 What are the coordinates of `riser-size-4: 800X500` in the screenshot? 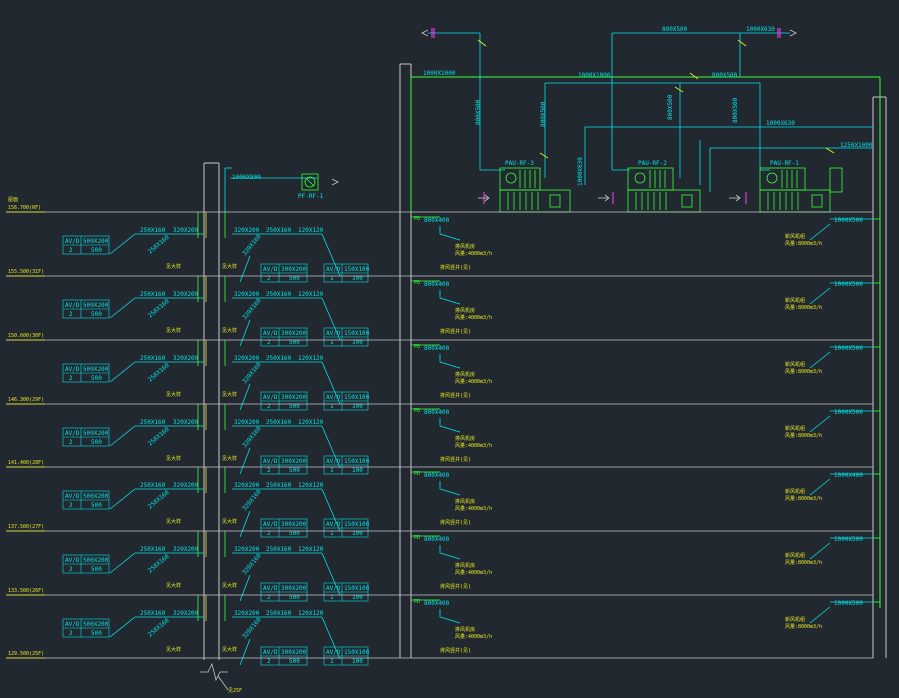 It's located at (735, 110).